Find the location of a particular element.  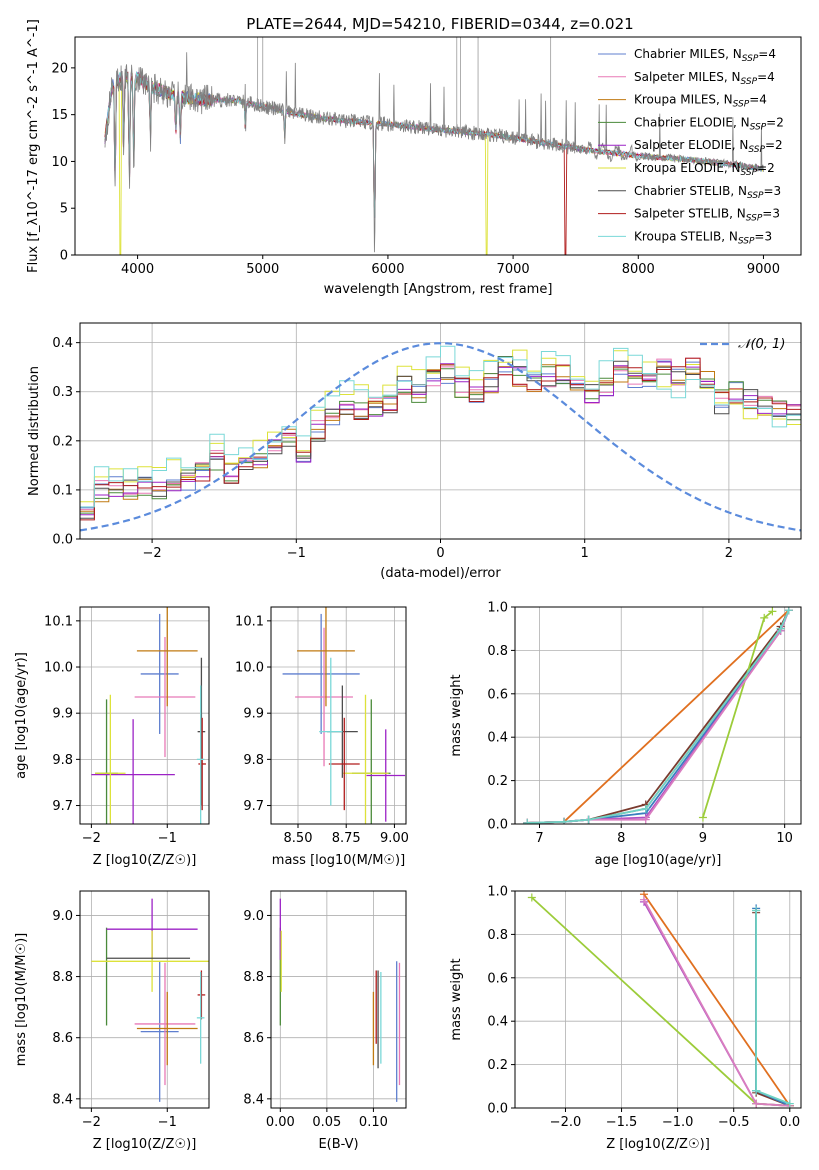

legend-label: 𝒩(0, 1) is located at coordinates (761, 344).